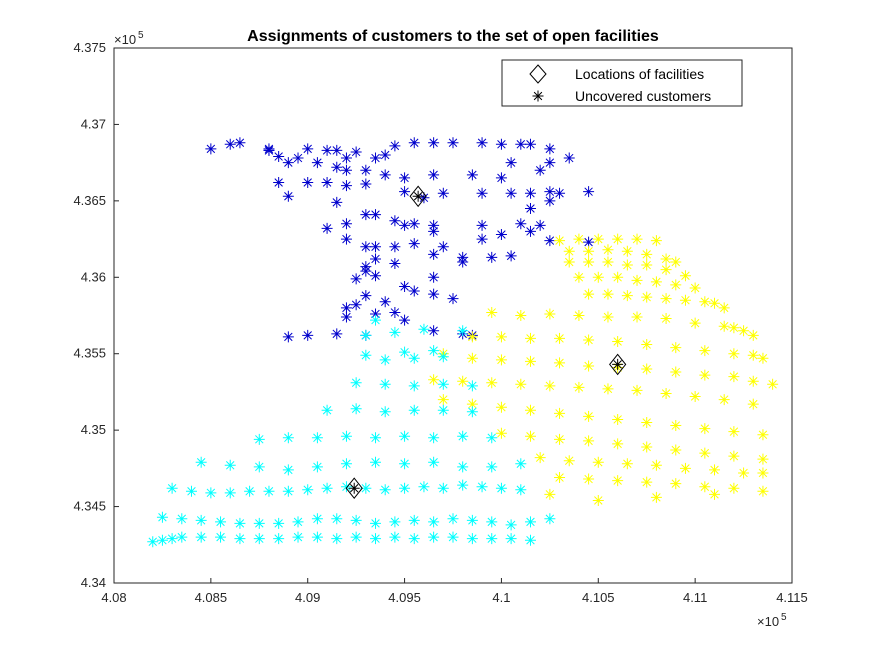  Describe the element at coordinates (93, 582) in the screenshot. I see `y-tick-label: 4.34` at that location.